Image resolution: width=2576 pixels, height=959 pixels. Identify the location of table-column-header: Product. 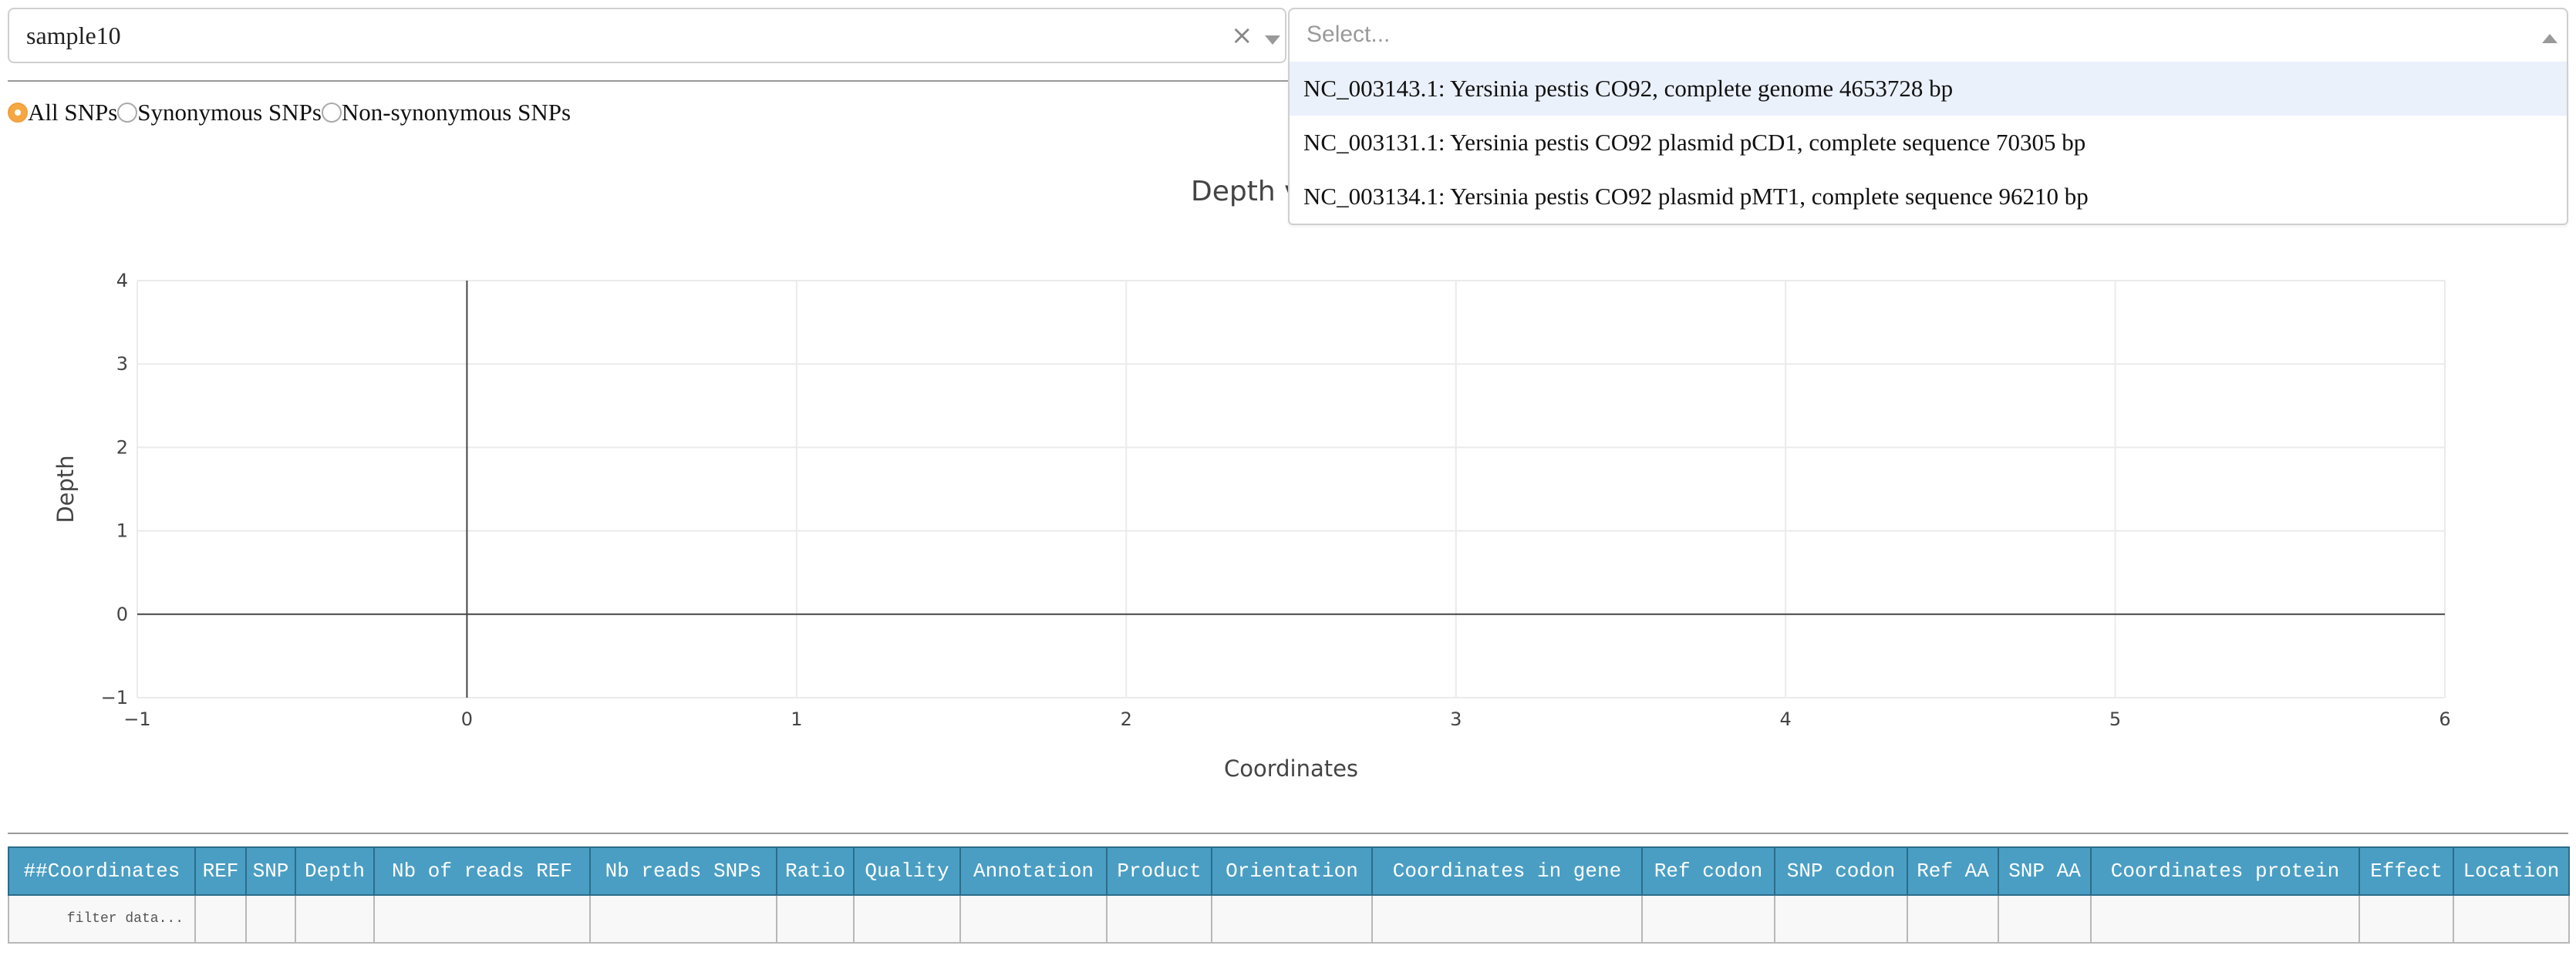
(1159, 871).